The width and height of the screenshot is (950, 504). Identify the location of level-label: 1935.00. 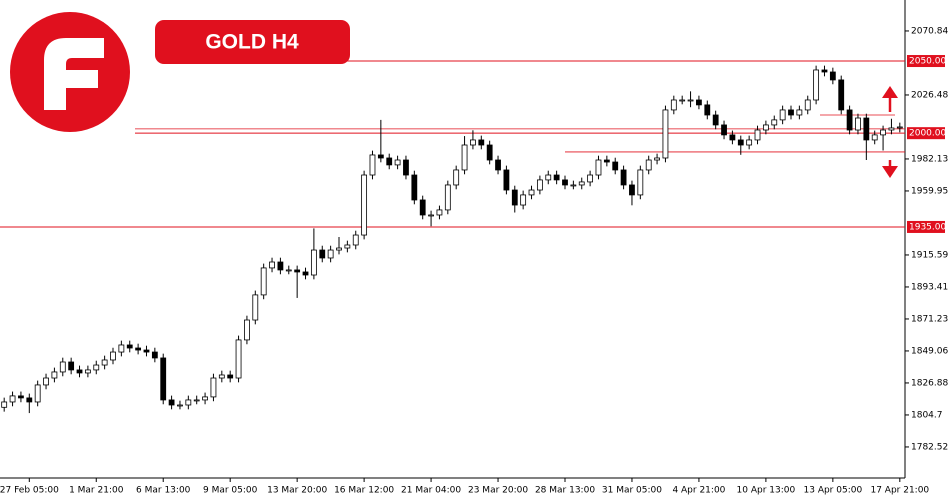
(927, 227).